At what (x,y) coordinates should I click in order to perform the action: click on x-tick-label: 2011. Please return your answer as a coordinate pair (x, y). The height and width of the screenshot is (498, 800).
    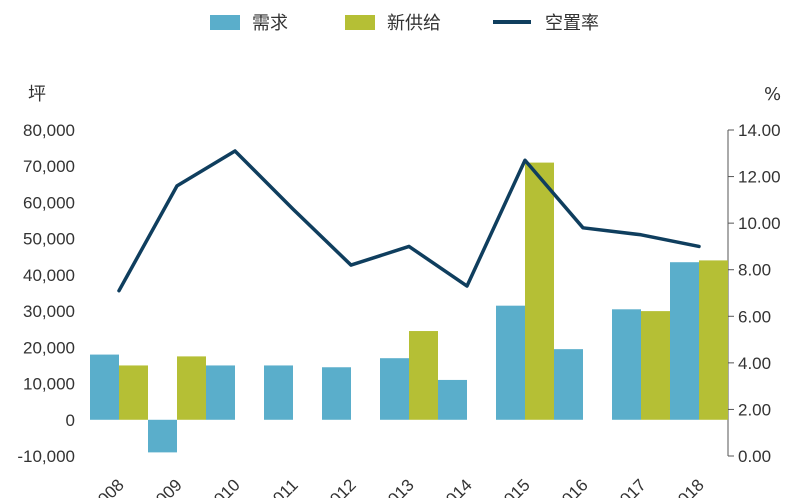
    Looking at the image, I should click on (282, 486).